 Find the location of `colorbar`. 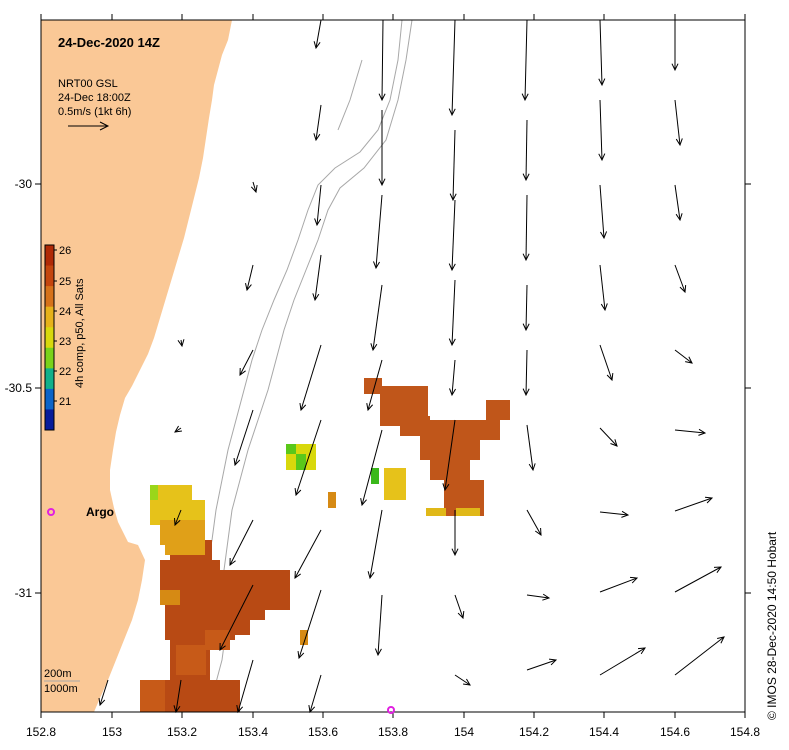

colorbar is located at coordinates (49, 337).